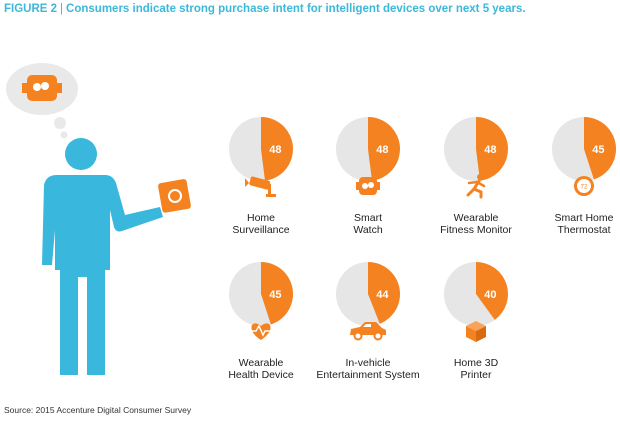 This screenshot has width=620, height=426. Describe the element at coordinates (476, 230) in the screenshot. I see `pie-caption-line: Fitness Monitor` at that location.